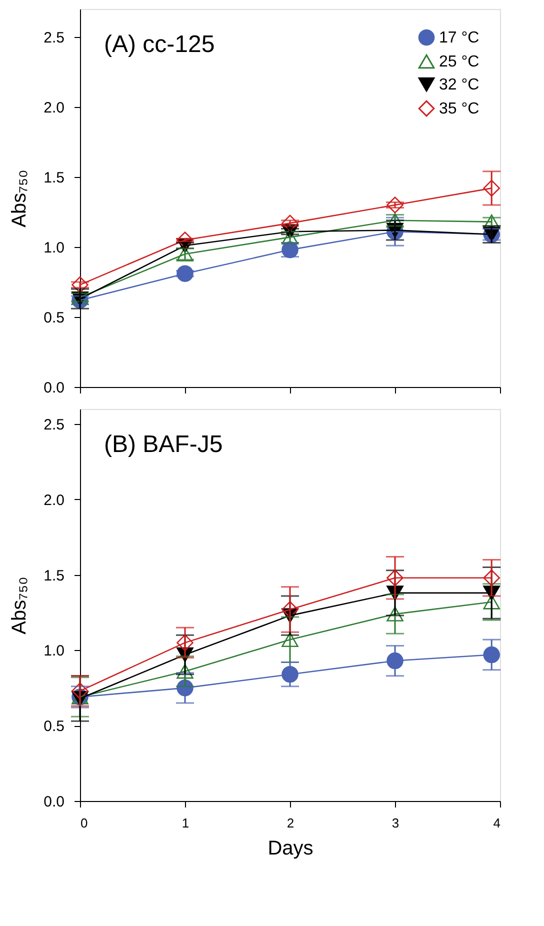 The height and width of the screenshot is (926, 544). Describe the element at coordinates (163, 444) in the screenshot. I see `annotation: (B) BAF-J5` at that location.